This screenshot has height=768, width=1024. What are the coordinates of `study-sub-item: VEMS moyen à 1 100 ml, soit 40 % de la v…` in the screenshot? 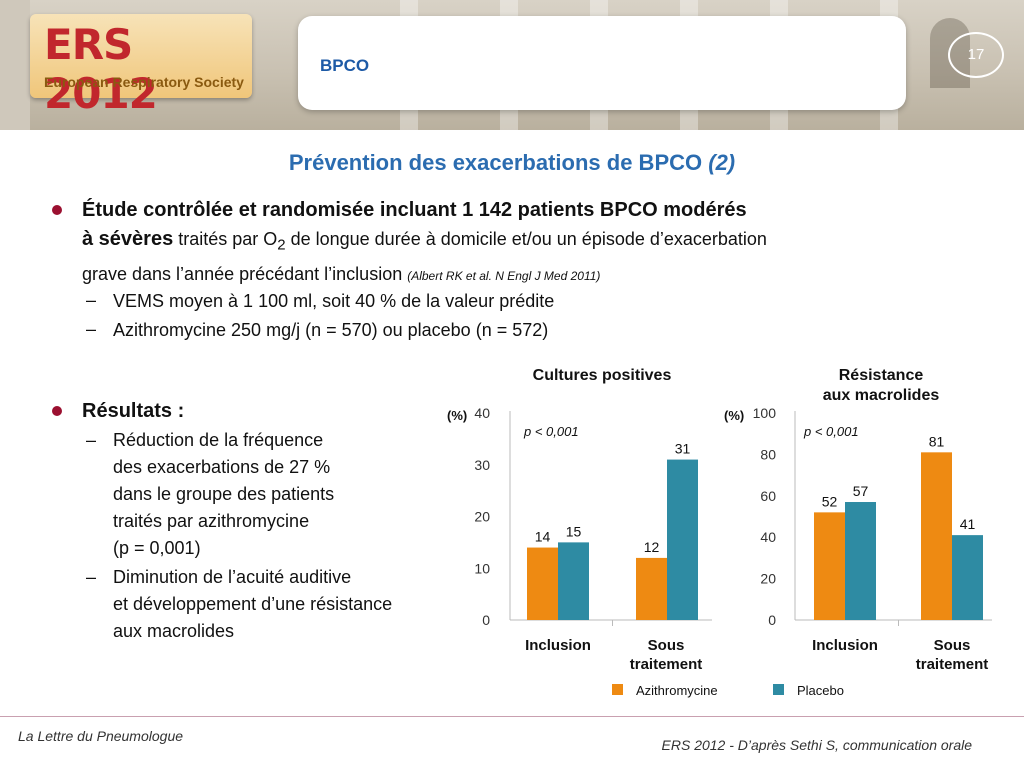 It's located at (334, 301).